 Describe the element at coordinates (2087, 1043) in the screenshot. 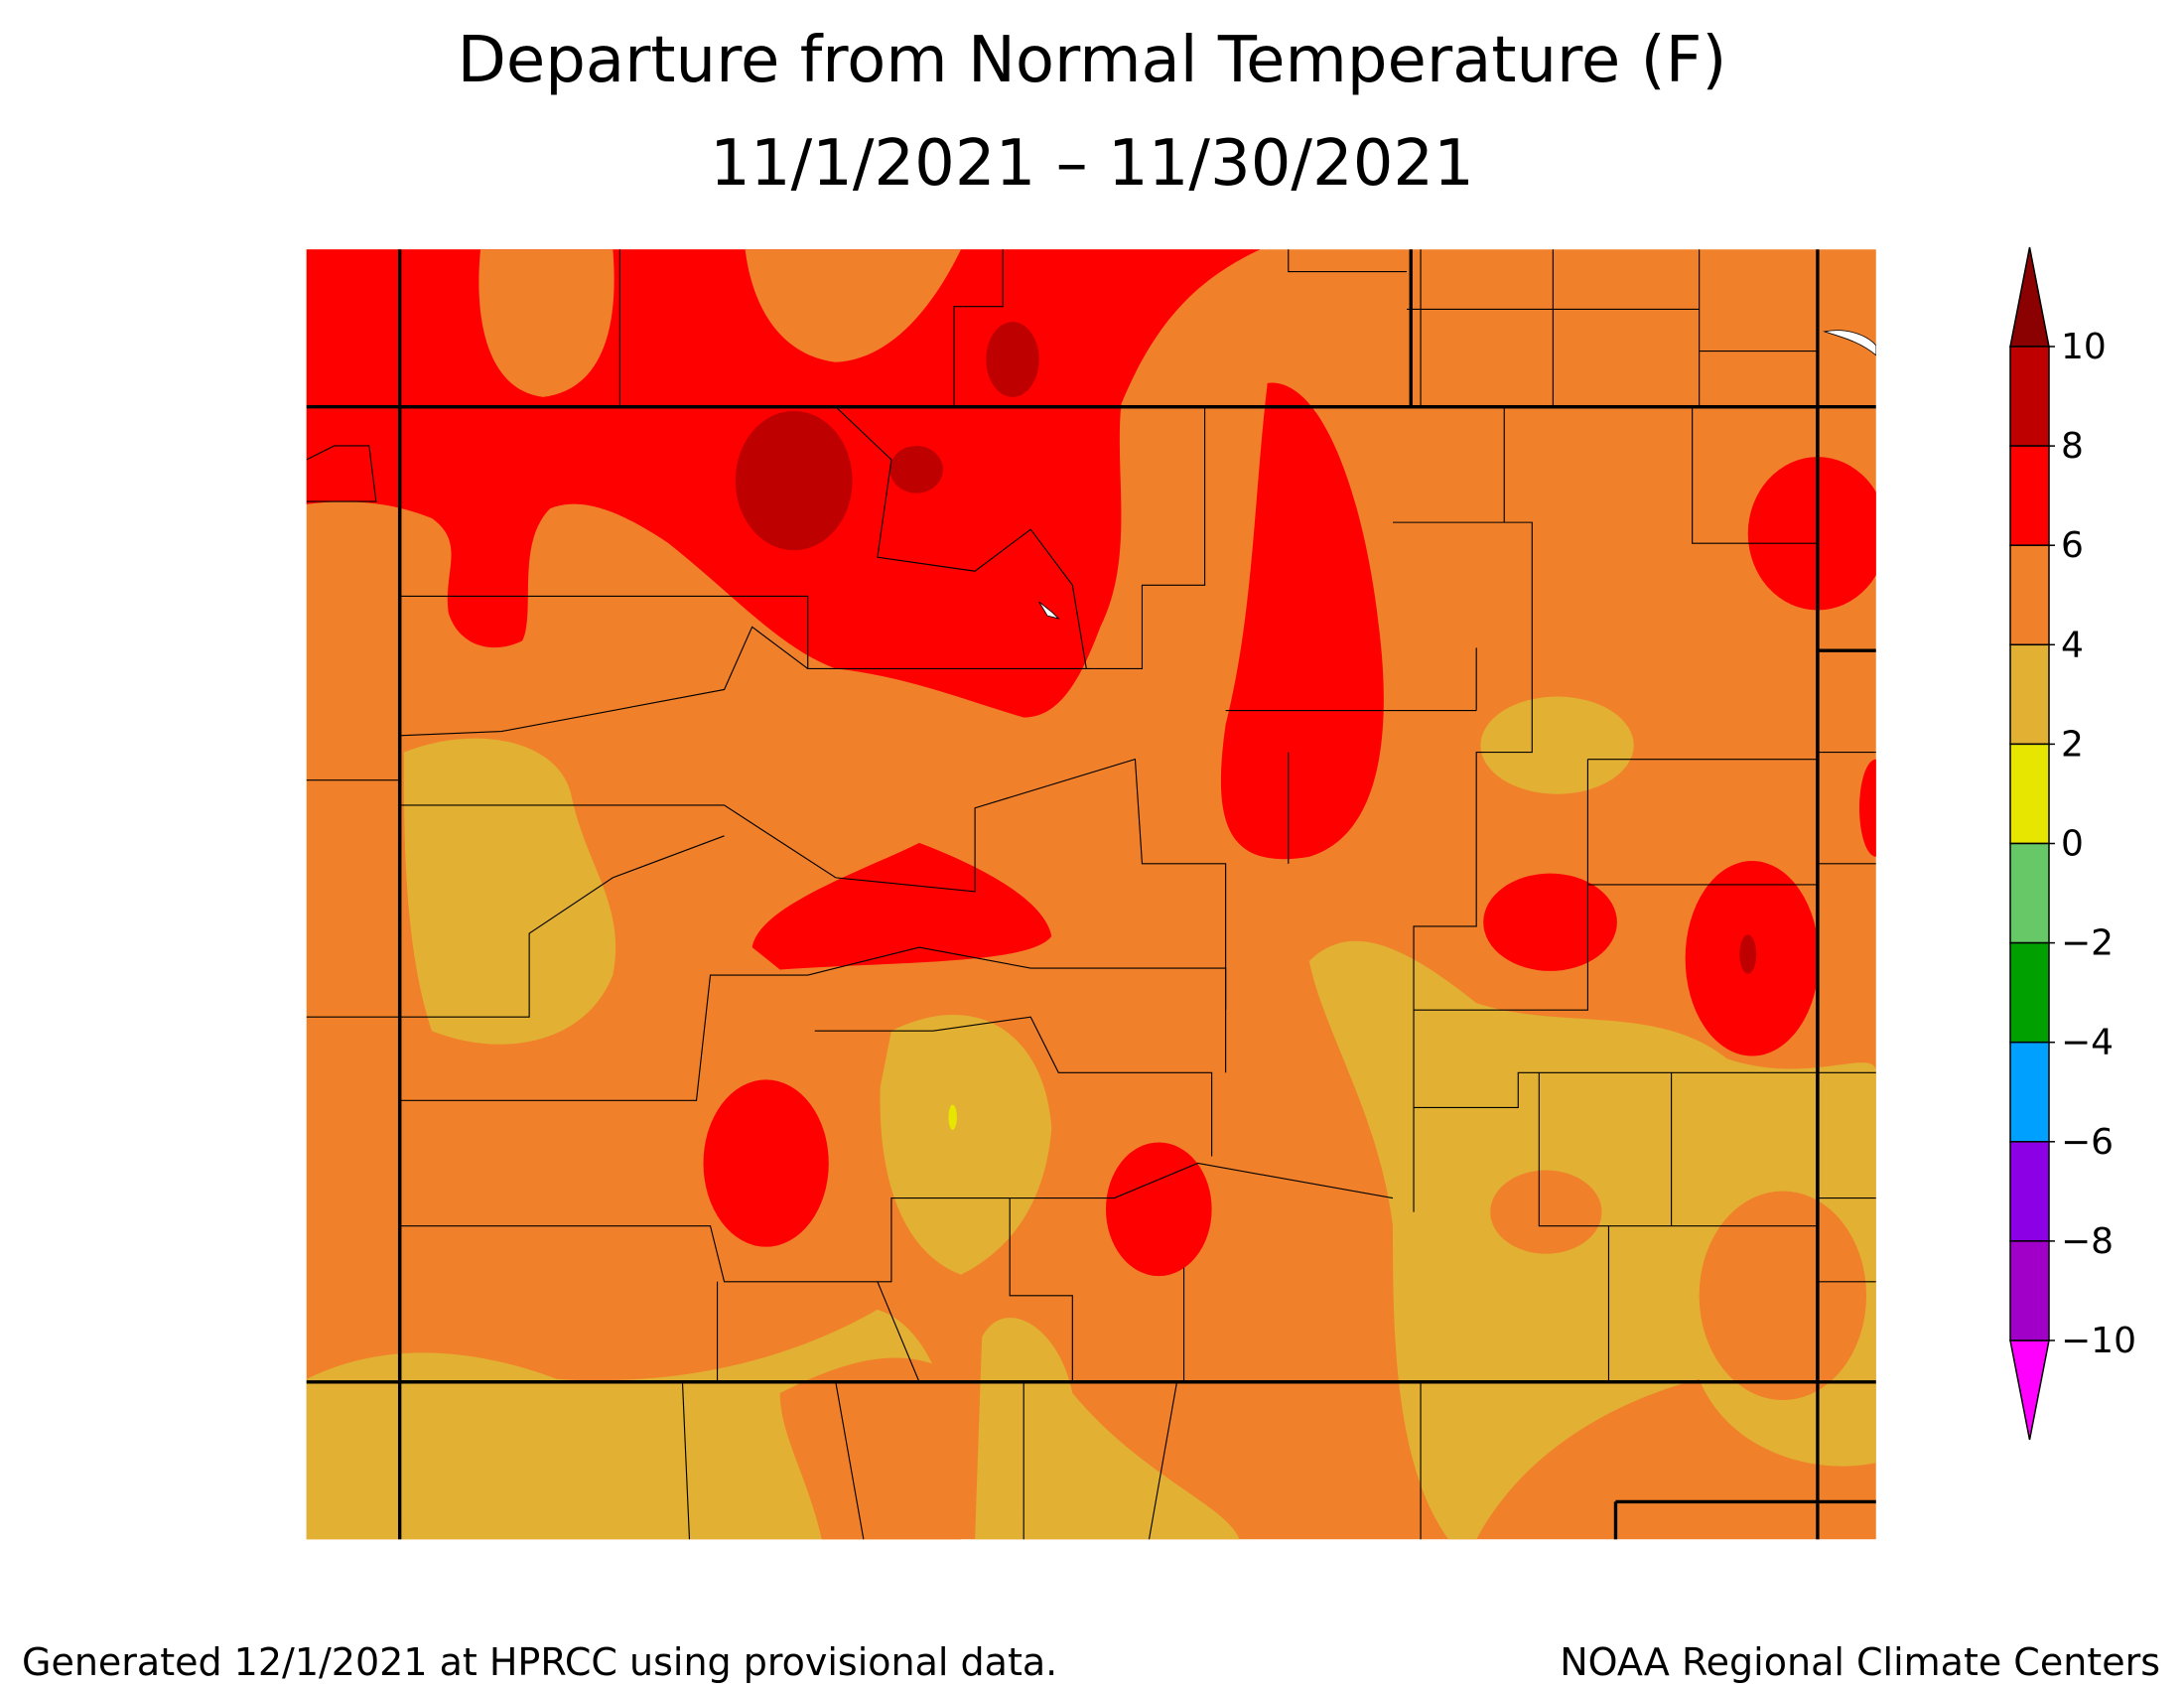

I see `legend-tick-label: −4` at that location.